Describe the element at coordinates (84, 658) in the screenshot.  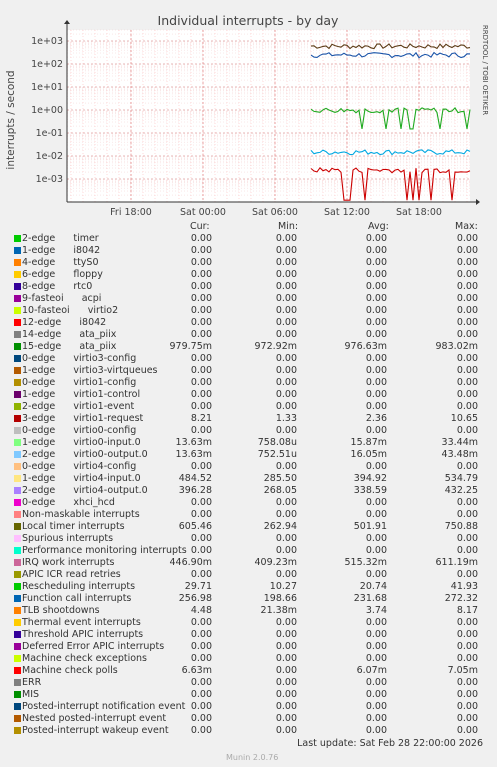
I see `legend-label: Machine check exceptions` at that location.